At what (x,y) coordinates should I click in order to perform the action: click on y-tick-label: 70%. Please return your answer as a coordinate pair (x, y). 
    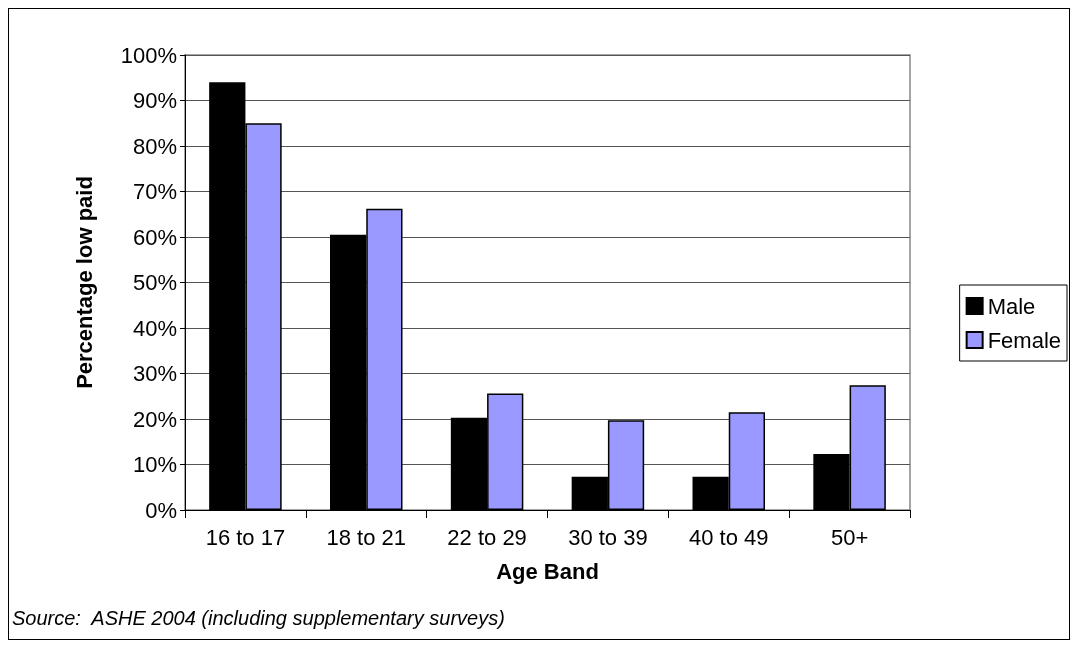
    Looking at the image, I should click on (154, 191).